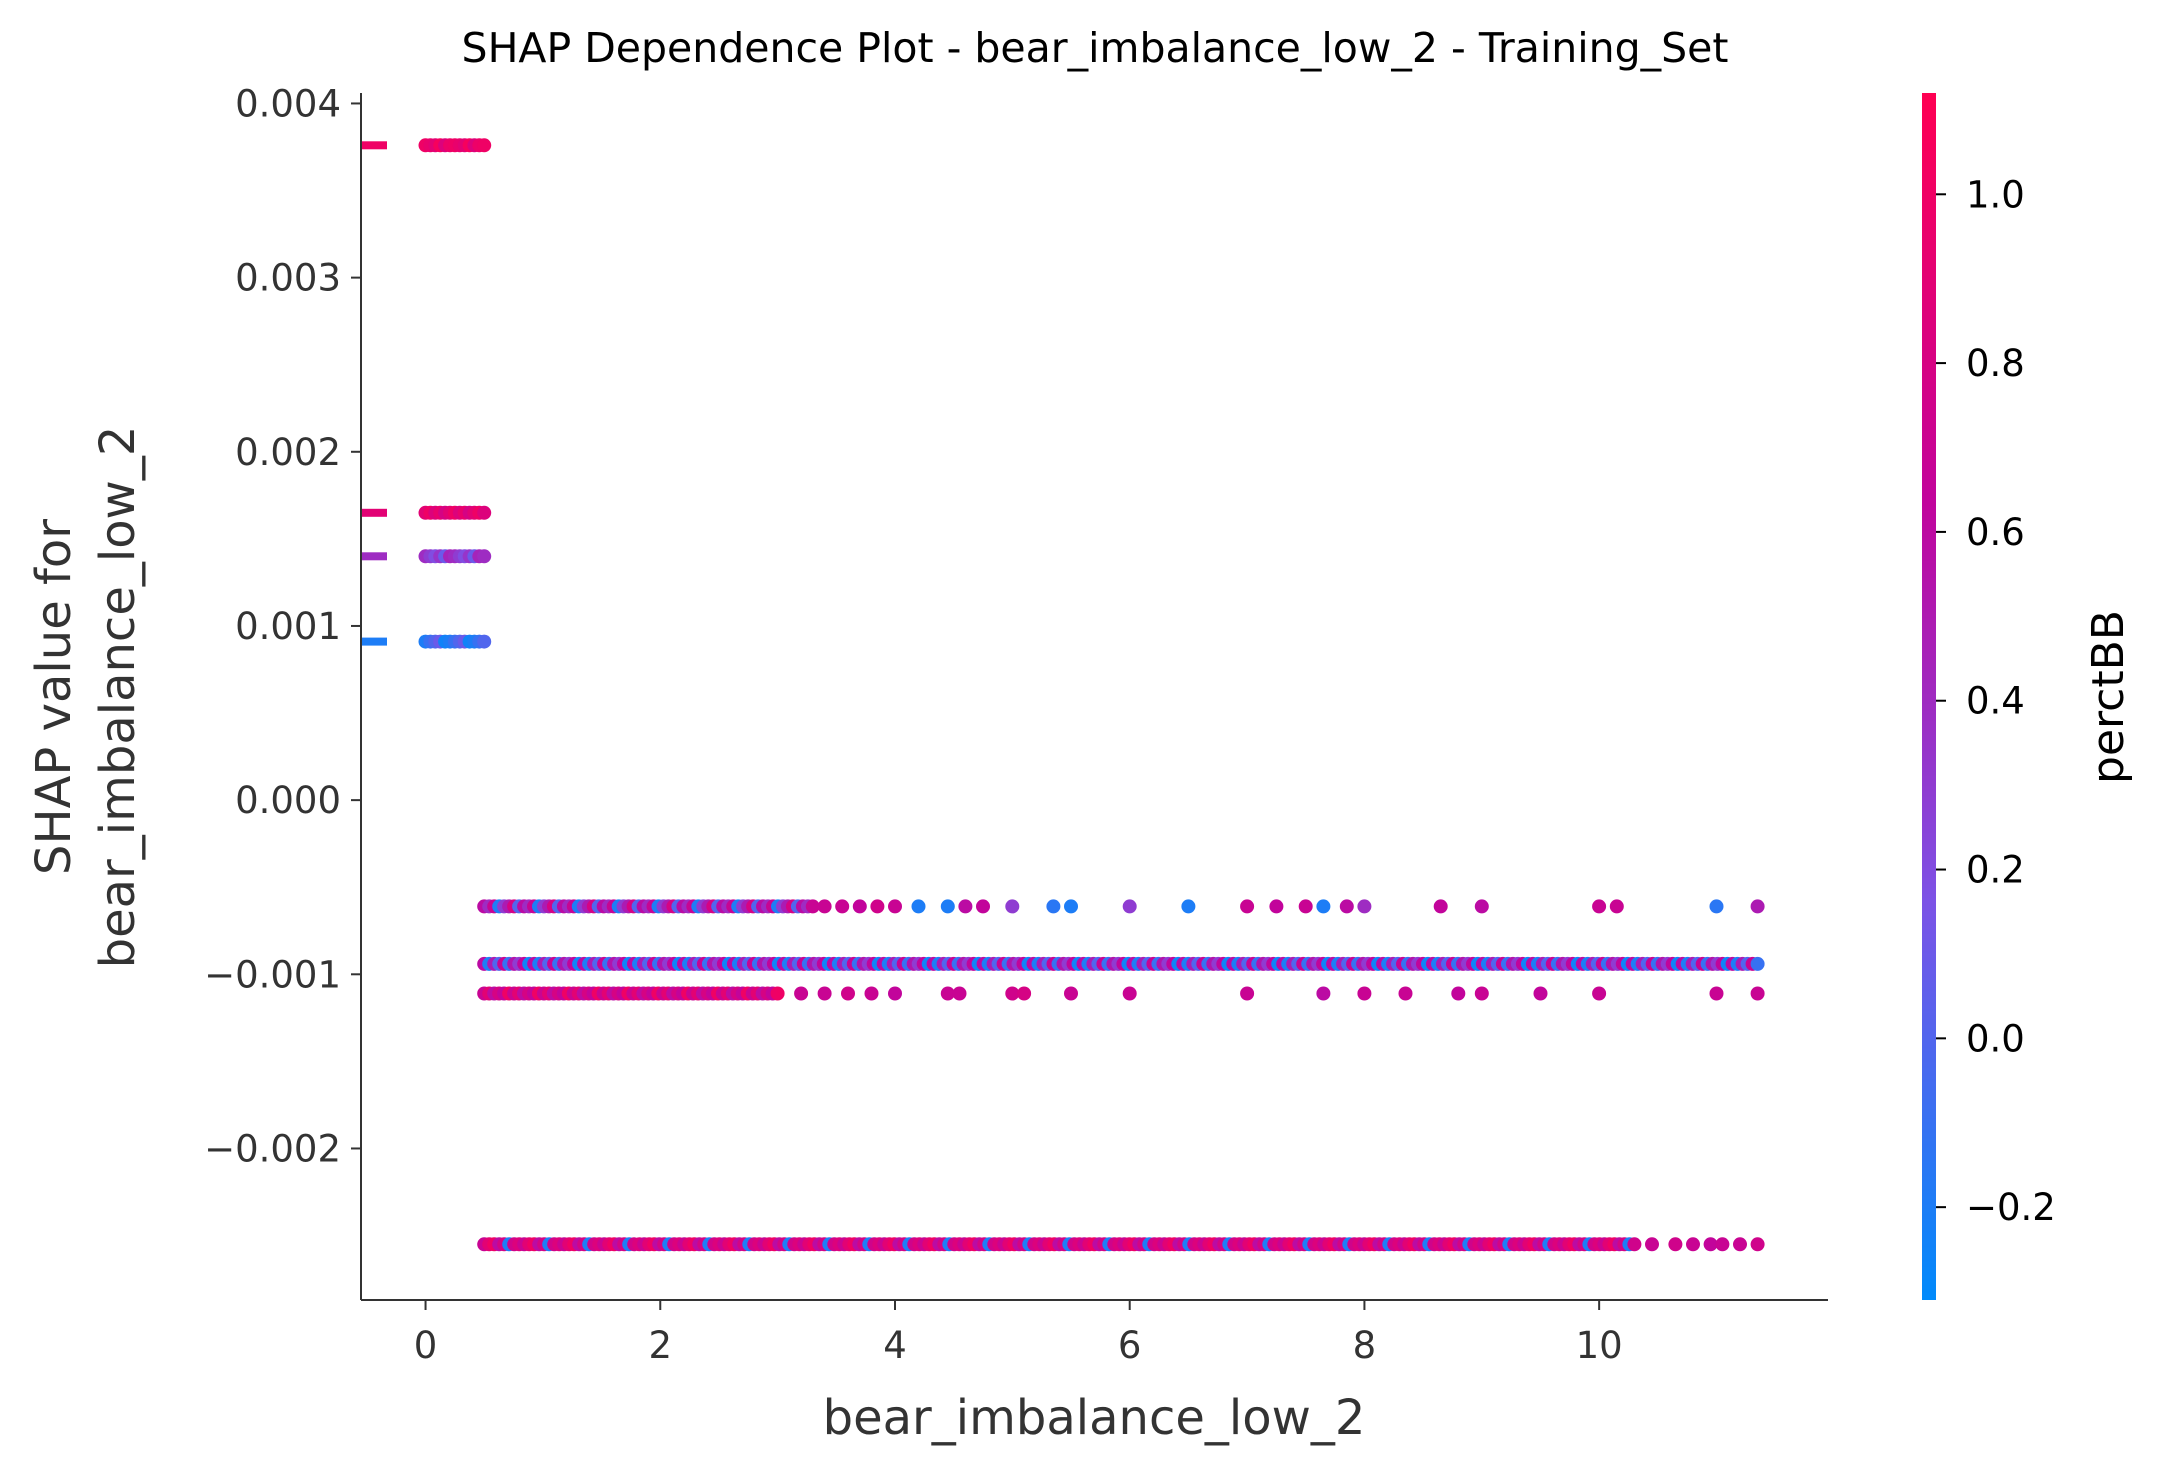 The width and height of the screenshot is (2166, 1471). What do you see at coordinates (272, 1148) in the screenshot?
I see `y-tick-label: −0.002` at bounding box center [272, 1148].